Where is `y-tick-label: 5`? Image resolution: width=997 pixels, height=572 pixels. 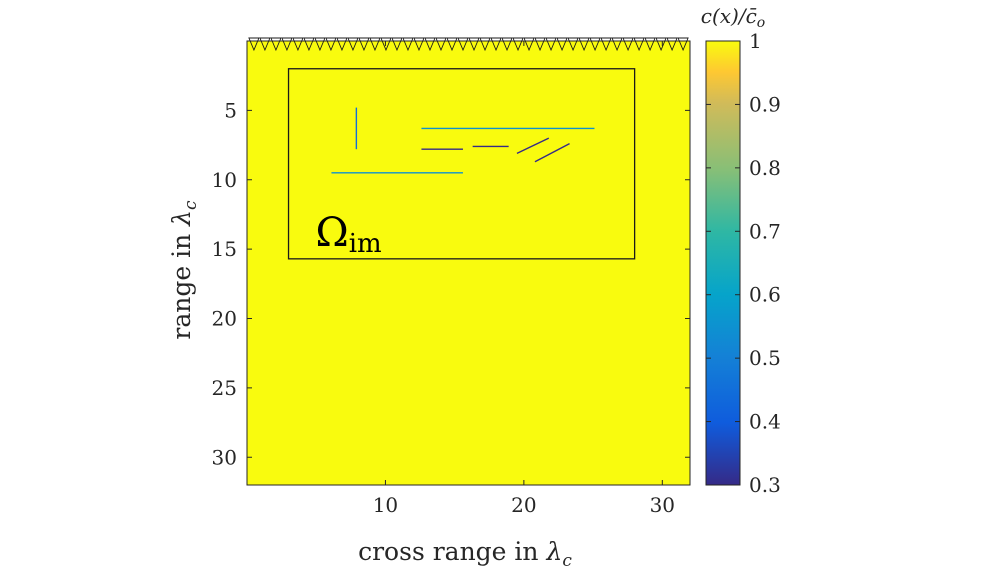 y-tick-label: 5 is located at coordinates (230, 110).